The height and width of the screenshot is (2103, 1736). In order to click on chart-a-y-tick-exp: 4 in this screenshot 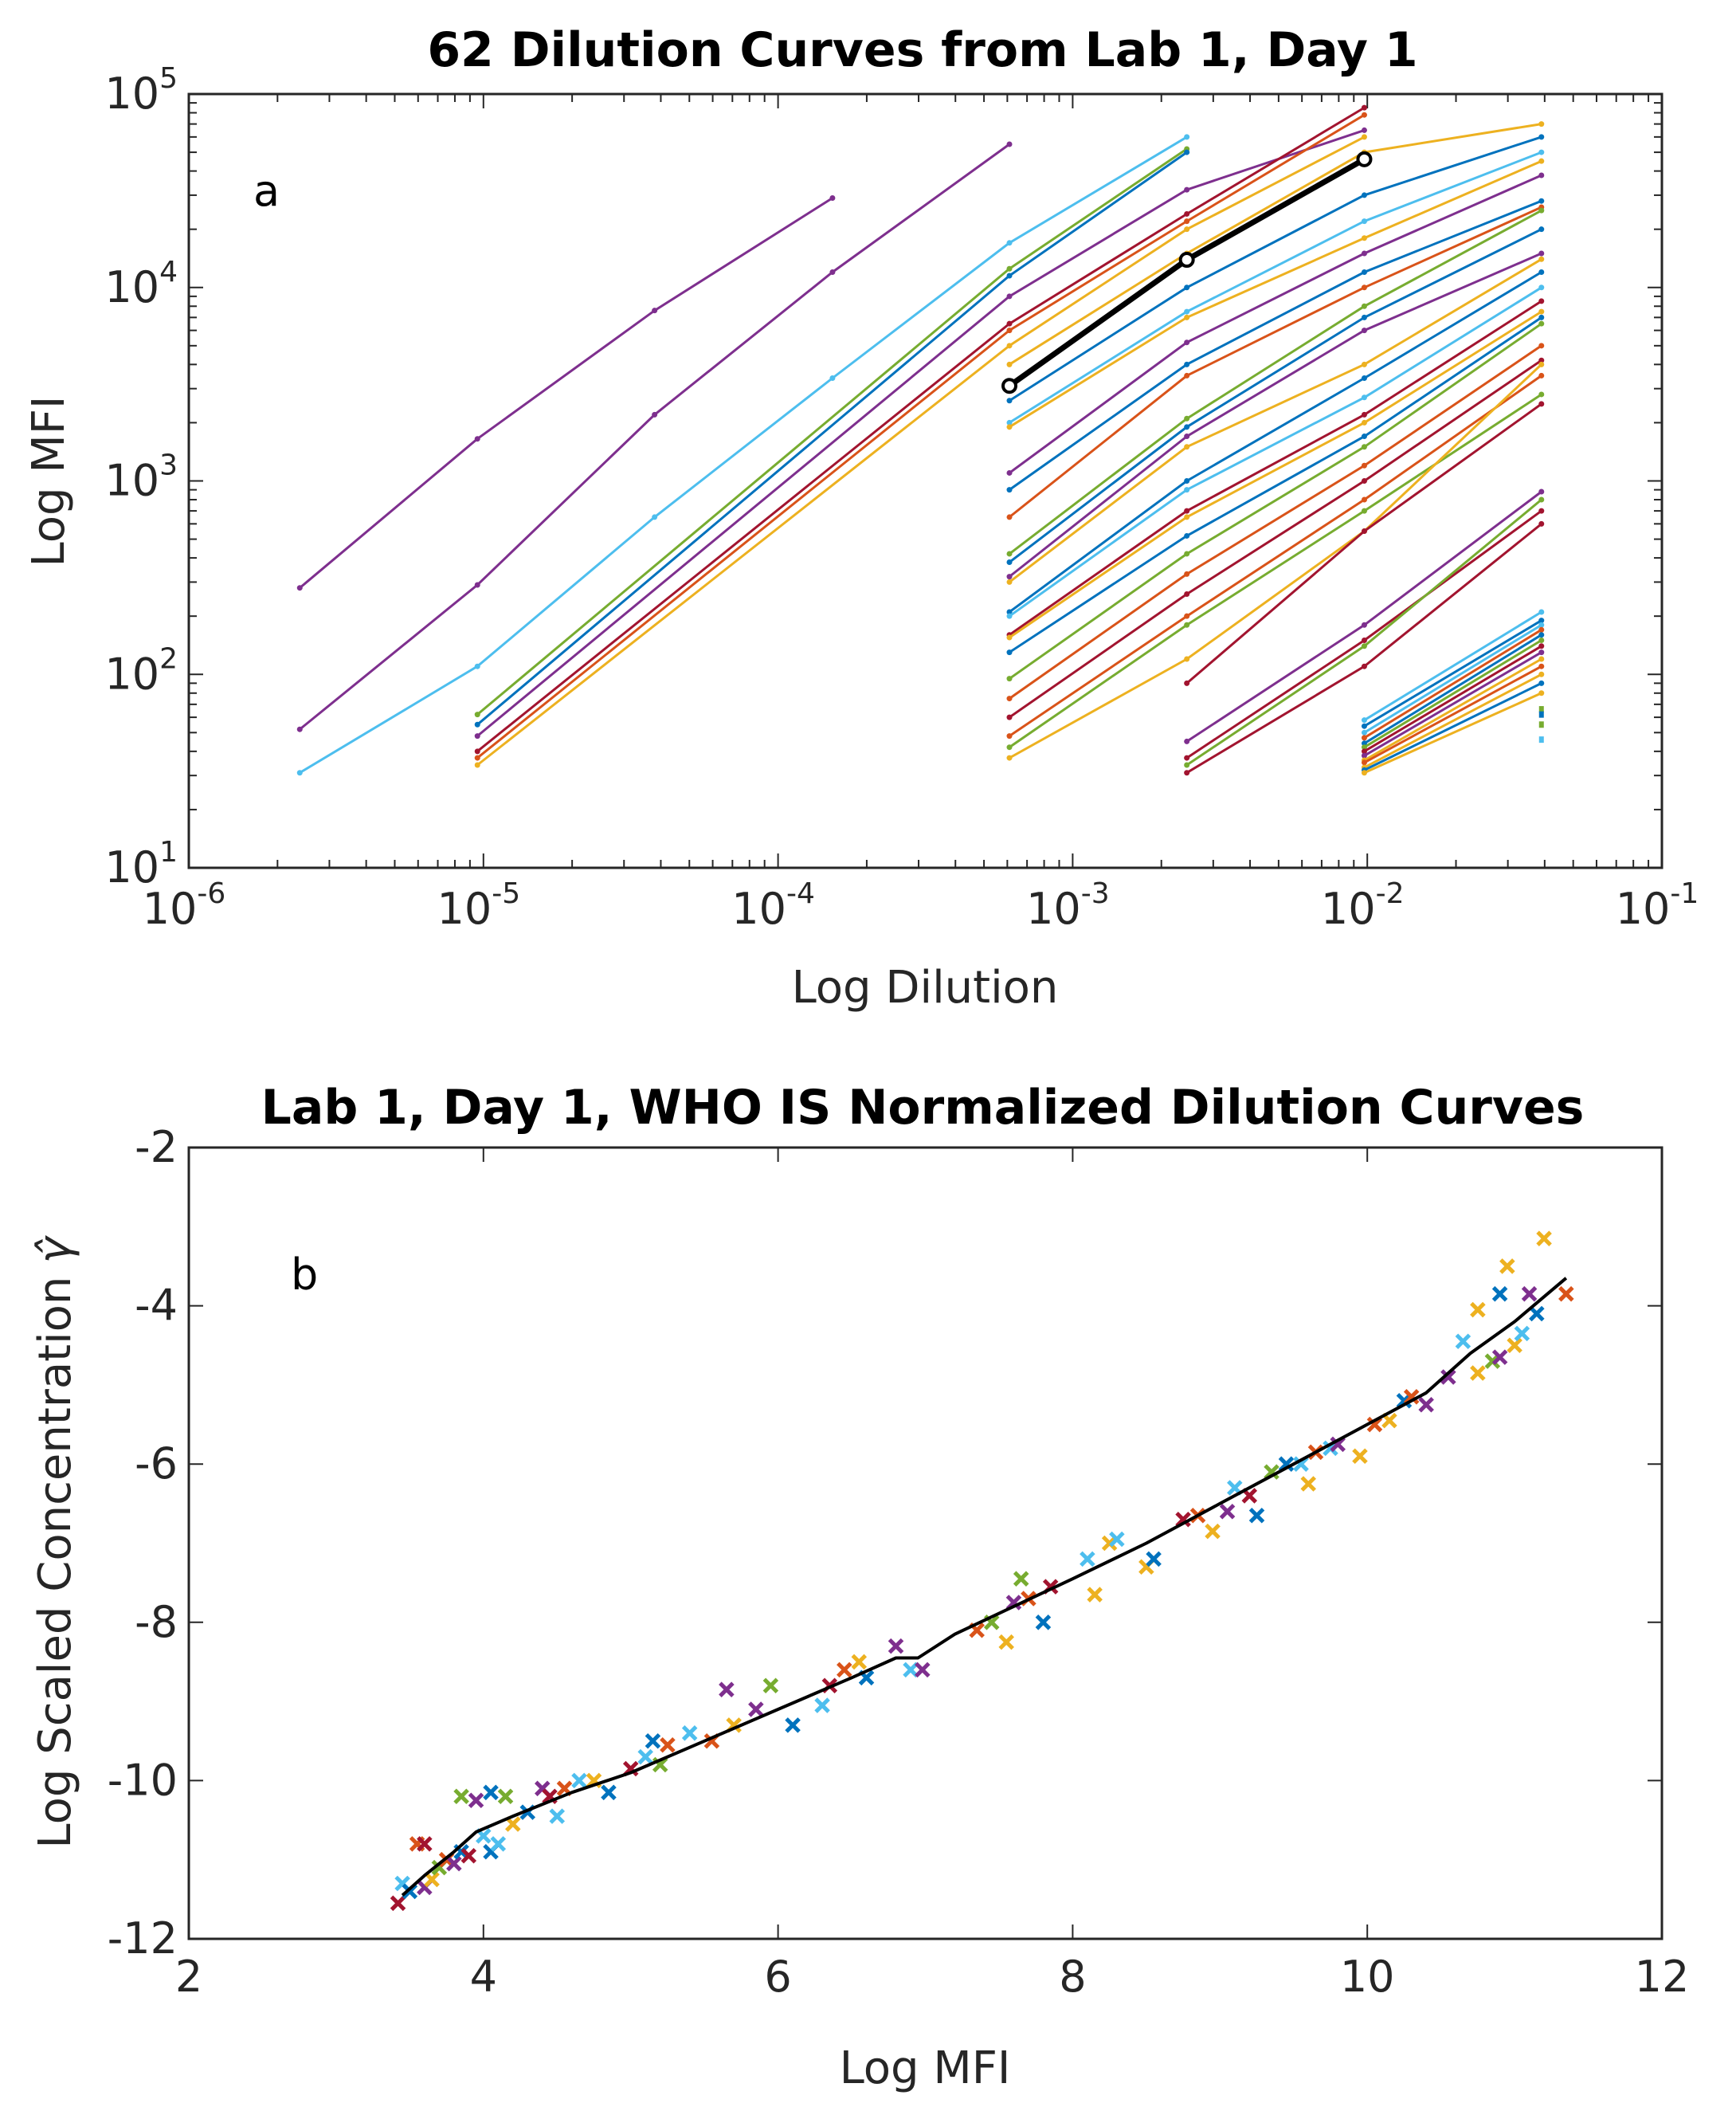, I will do `click(168, 272)`.